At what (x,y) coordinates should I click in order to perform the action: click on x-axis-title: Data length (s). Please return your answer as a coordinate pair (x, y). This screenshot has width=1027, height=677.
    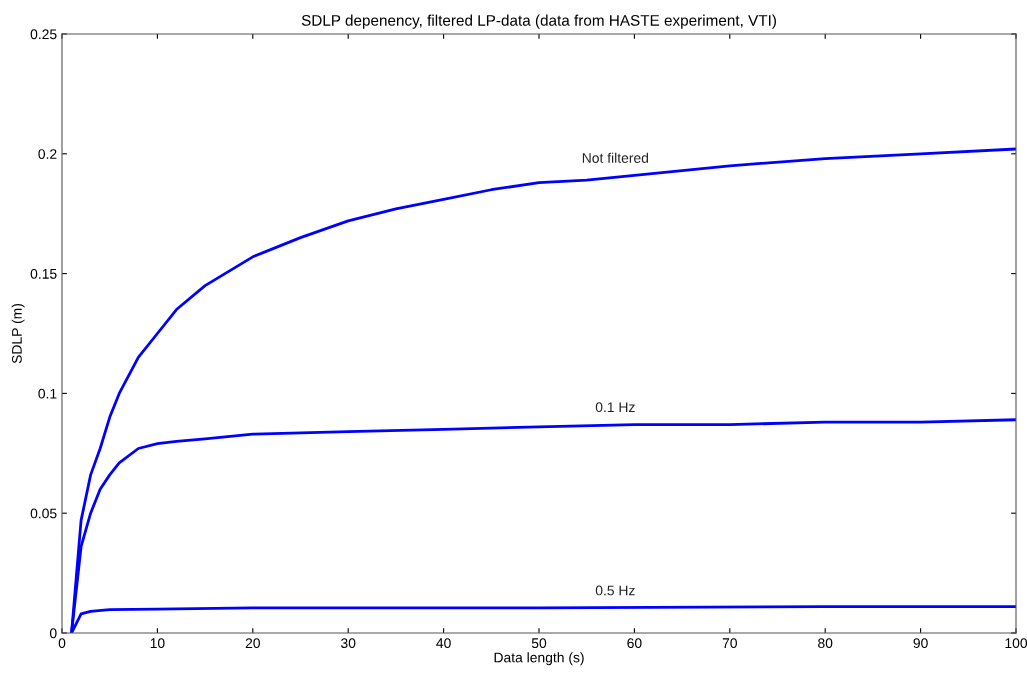
    Looking at the image, I should click on (539, 659).